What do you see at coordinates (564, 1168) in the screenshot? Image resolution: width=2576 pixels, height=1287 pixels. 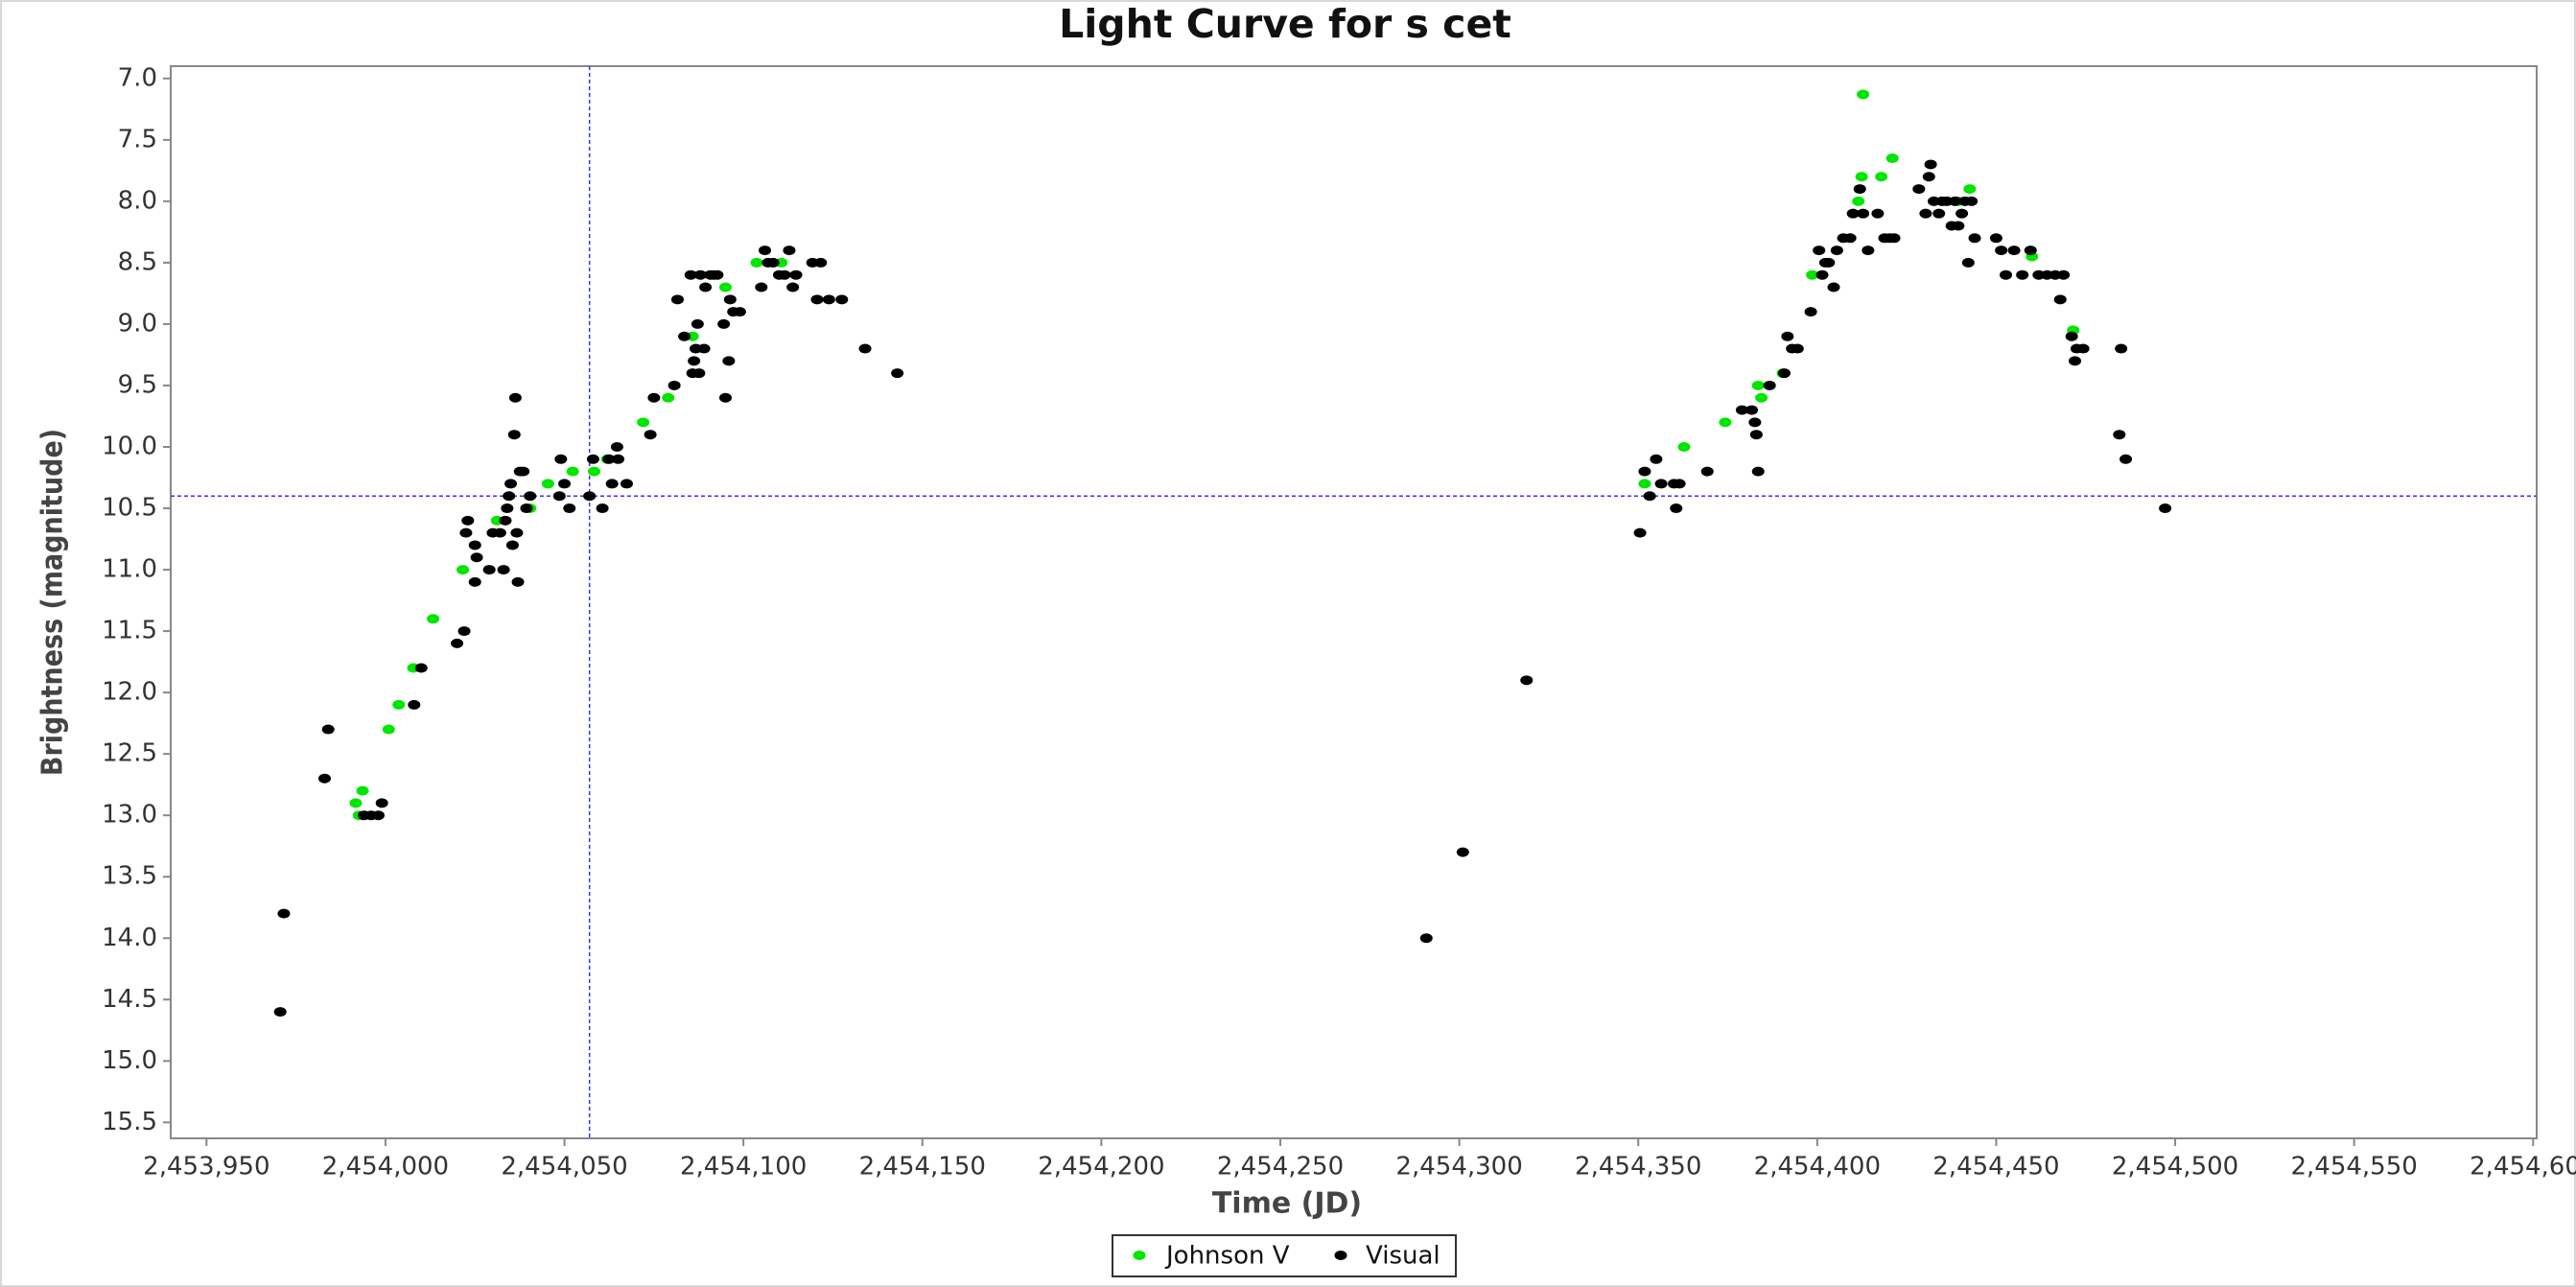 I see `x-tick-label: 2,454,050` at bounding box center [564, 1168].